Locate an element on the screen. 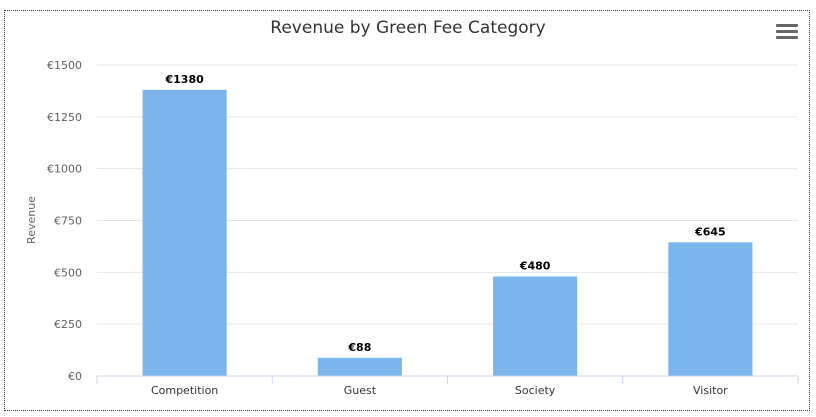 The width and height of the screenshot is (816, 417). data-label: €88 is located at coordinates (359, 347).